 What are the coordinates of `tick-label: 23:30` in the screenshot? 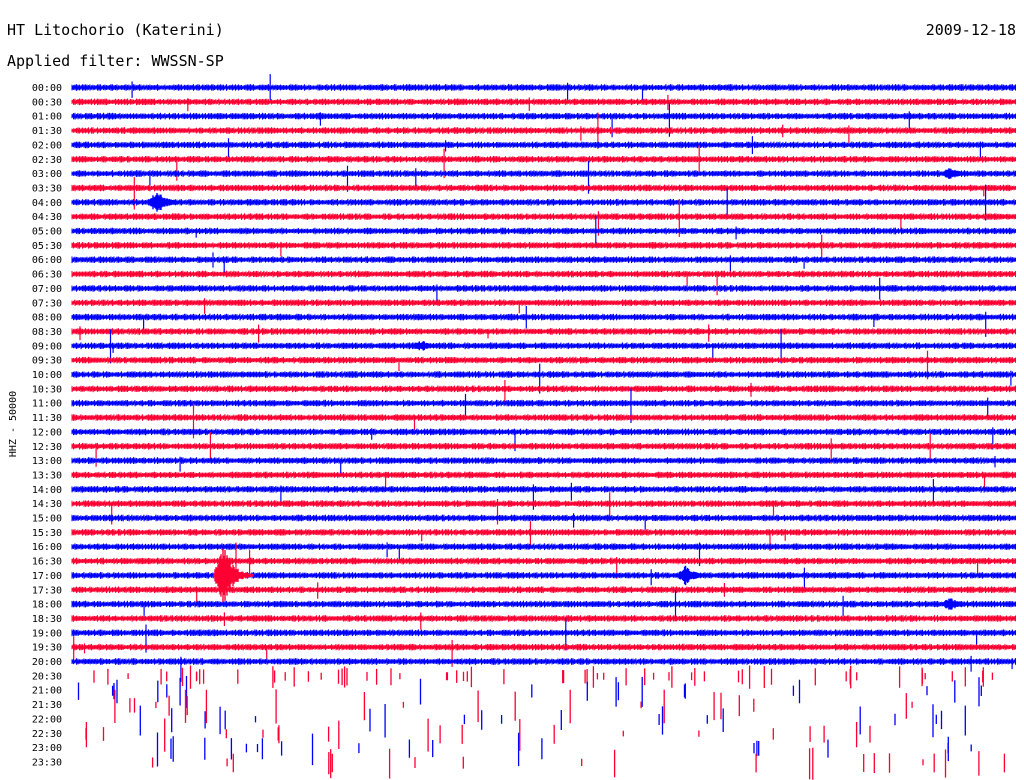 It's located at (47, 762).